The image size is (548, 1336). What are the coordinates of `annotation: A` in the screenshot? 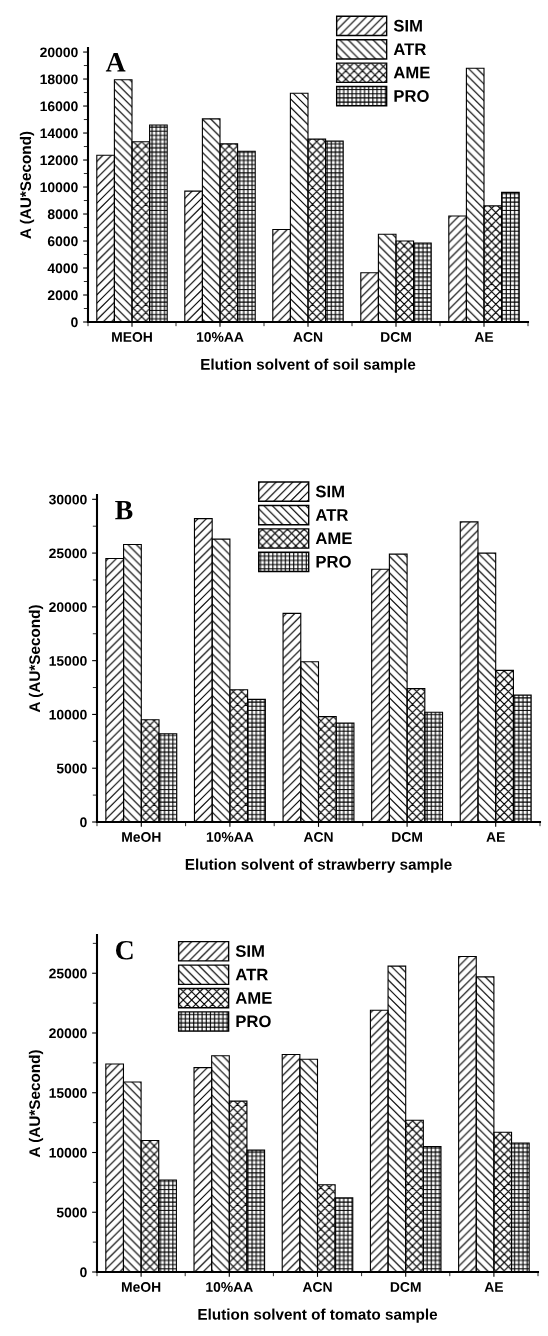 It's located at (115, 62).